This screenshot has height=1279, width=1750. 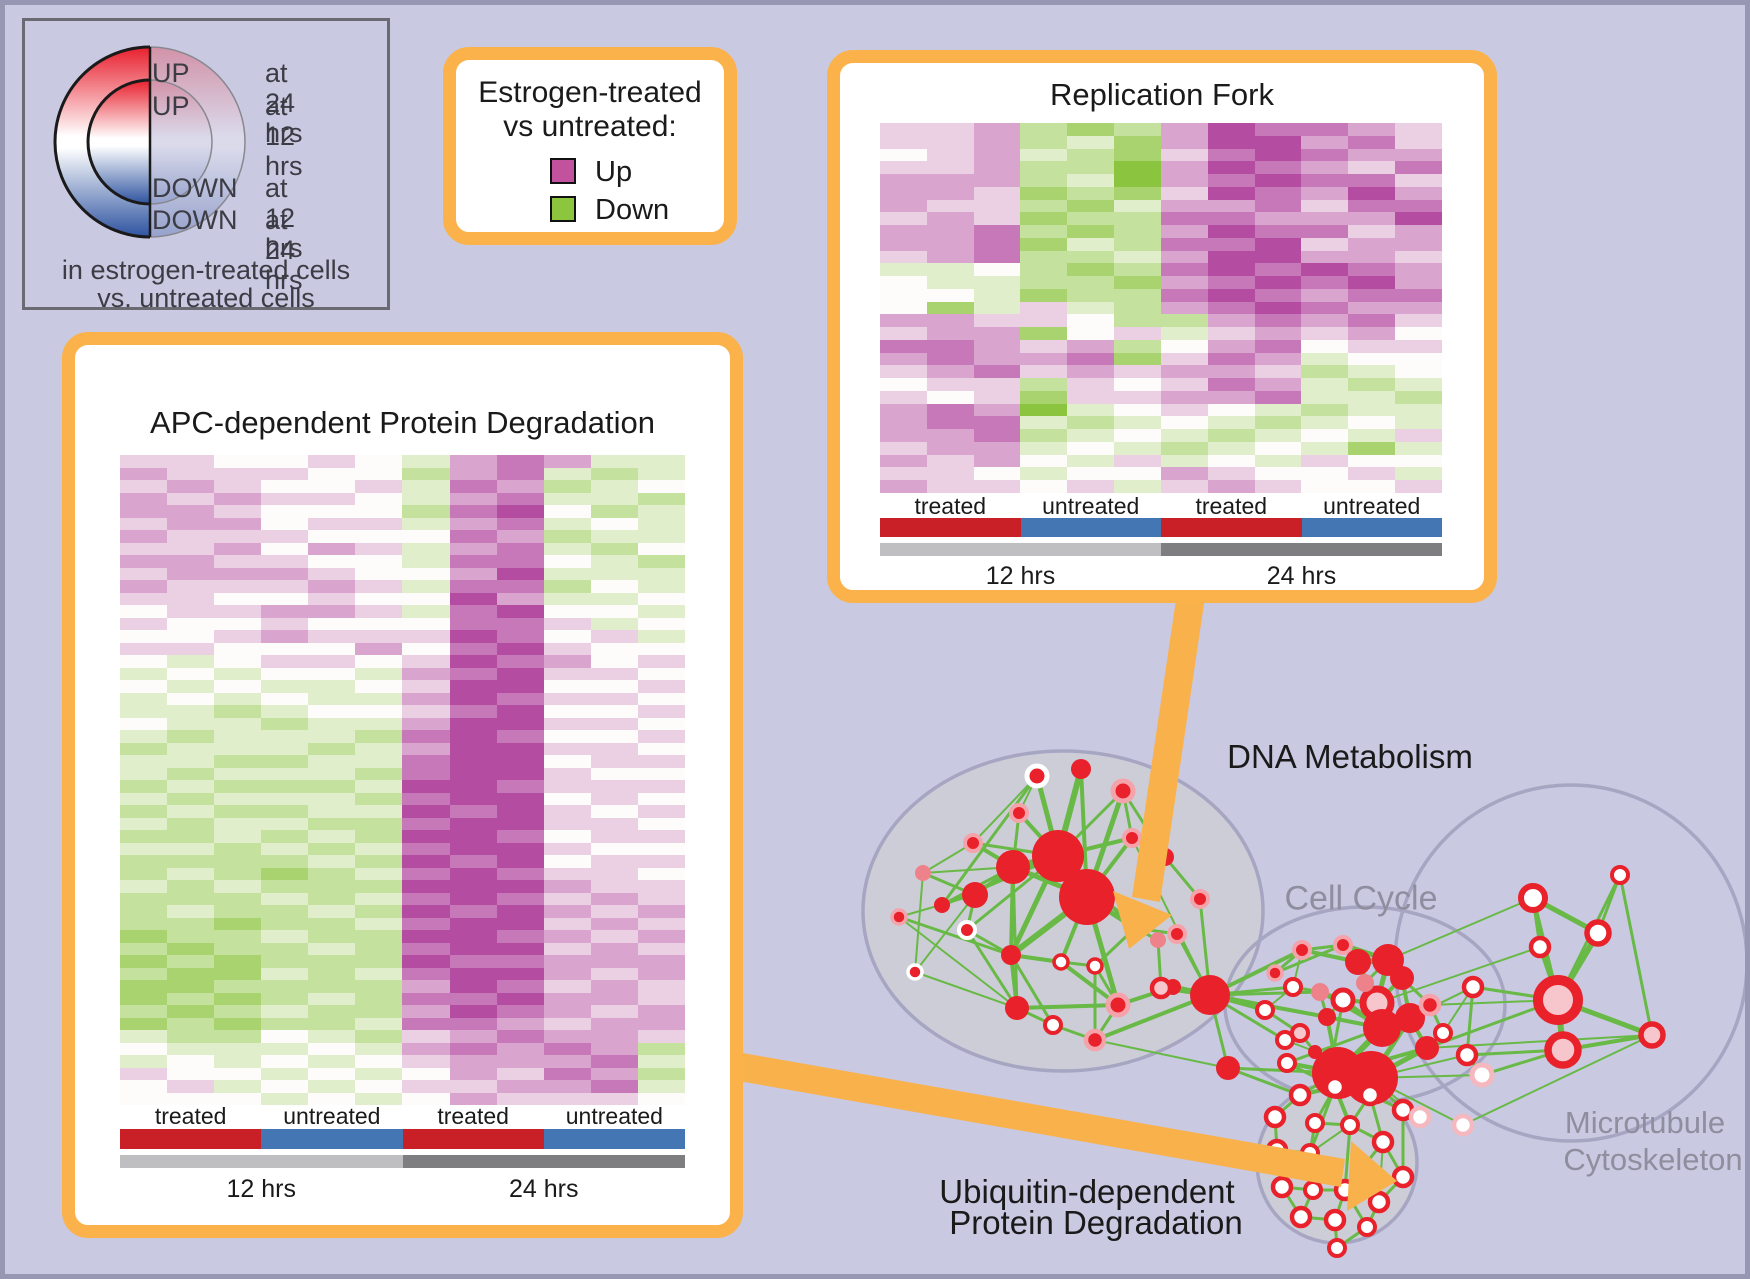 I want to click on condition-bar-treated, so click(x=191, y=1139).